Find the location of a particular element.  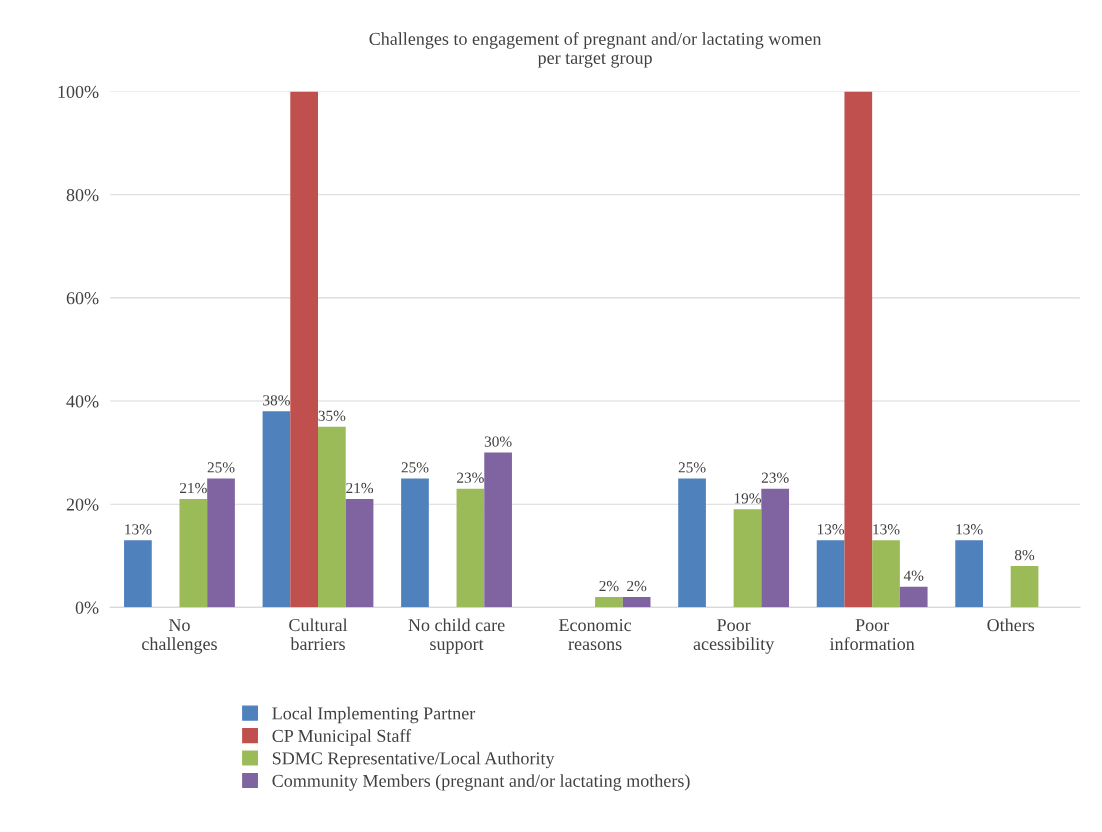

x-tick-label: Others is located at coordinates (1011, 625).